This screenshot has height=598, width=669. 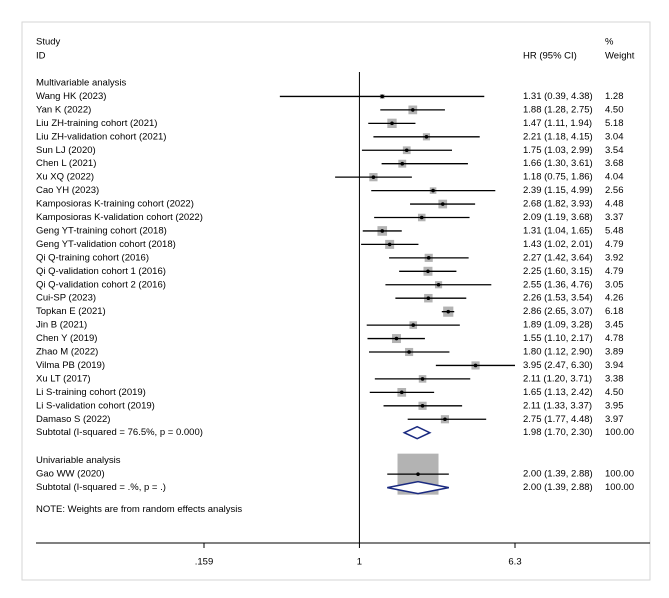 I want to click on weight-label: 3.92, so click(x=614, y=257).